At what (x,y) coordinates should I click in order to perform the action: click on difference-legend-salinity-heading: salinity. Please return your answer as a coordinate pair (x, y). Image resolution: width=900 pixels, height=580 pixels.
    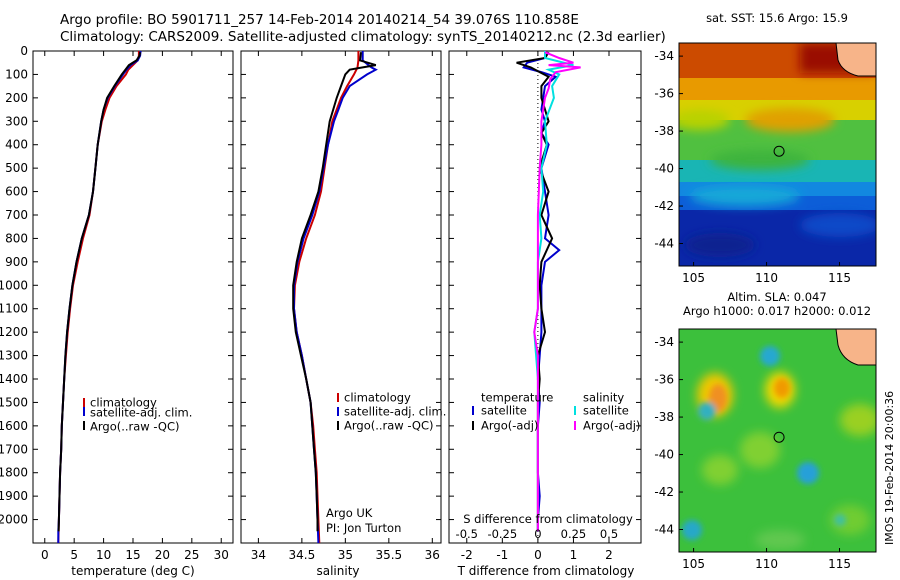
    Looking at the image, I should click on (603, 398).